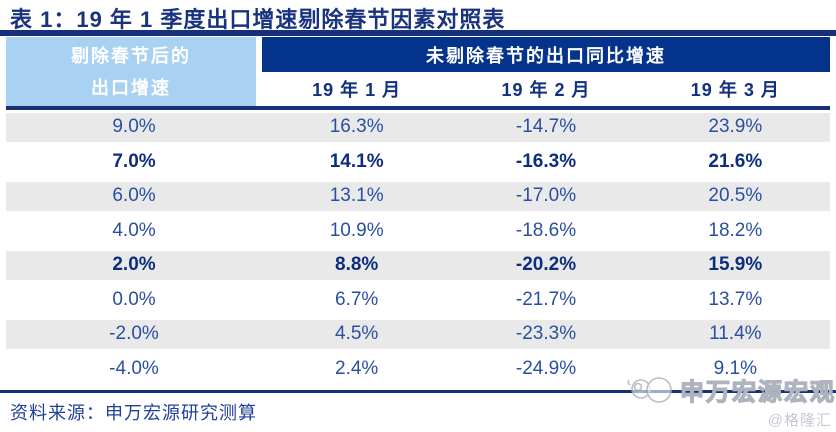  I want to click on table-row: 2.0% 8.8% -20.2% 15.9%, so click(418, 265).